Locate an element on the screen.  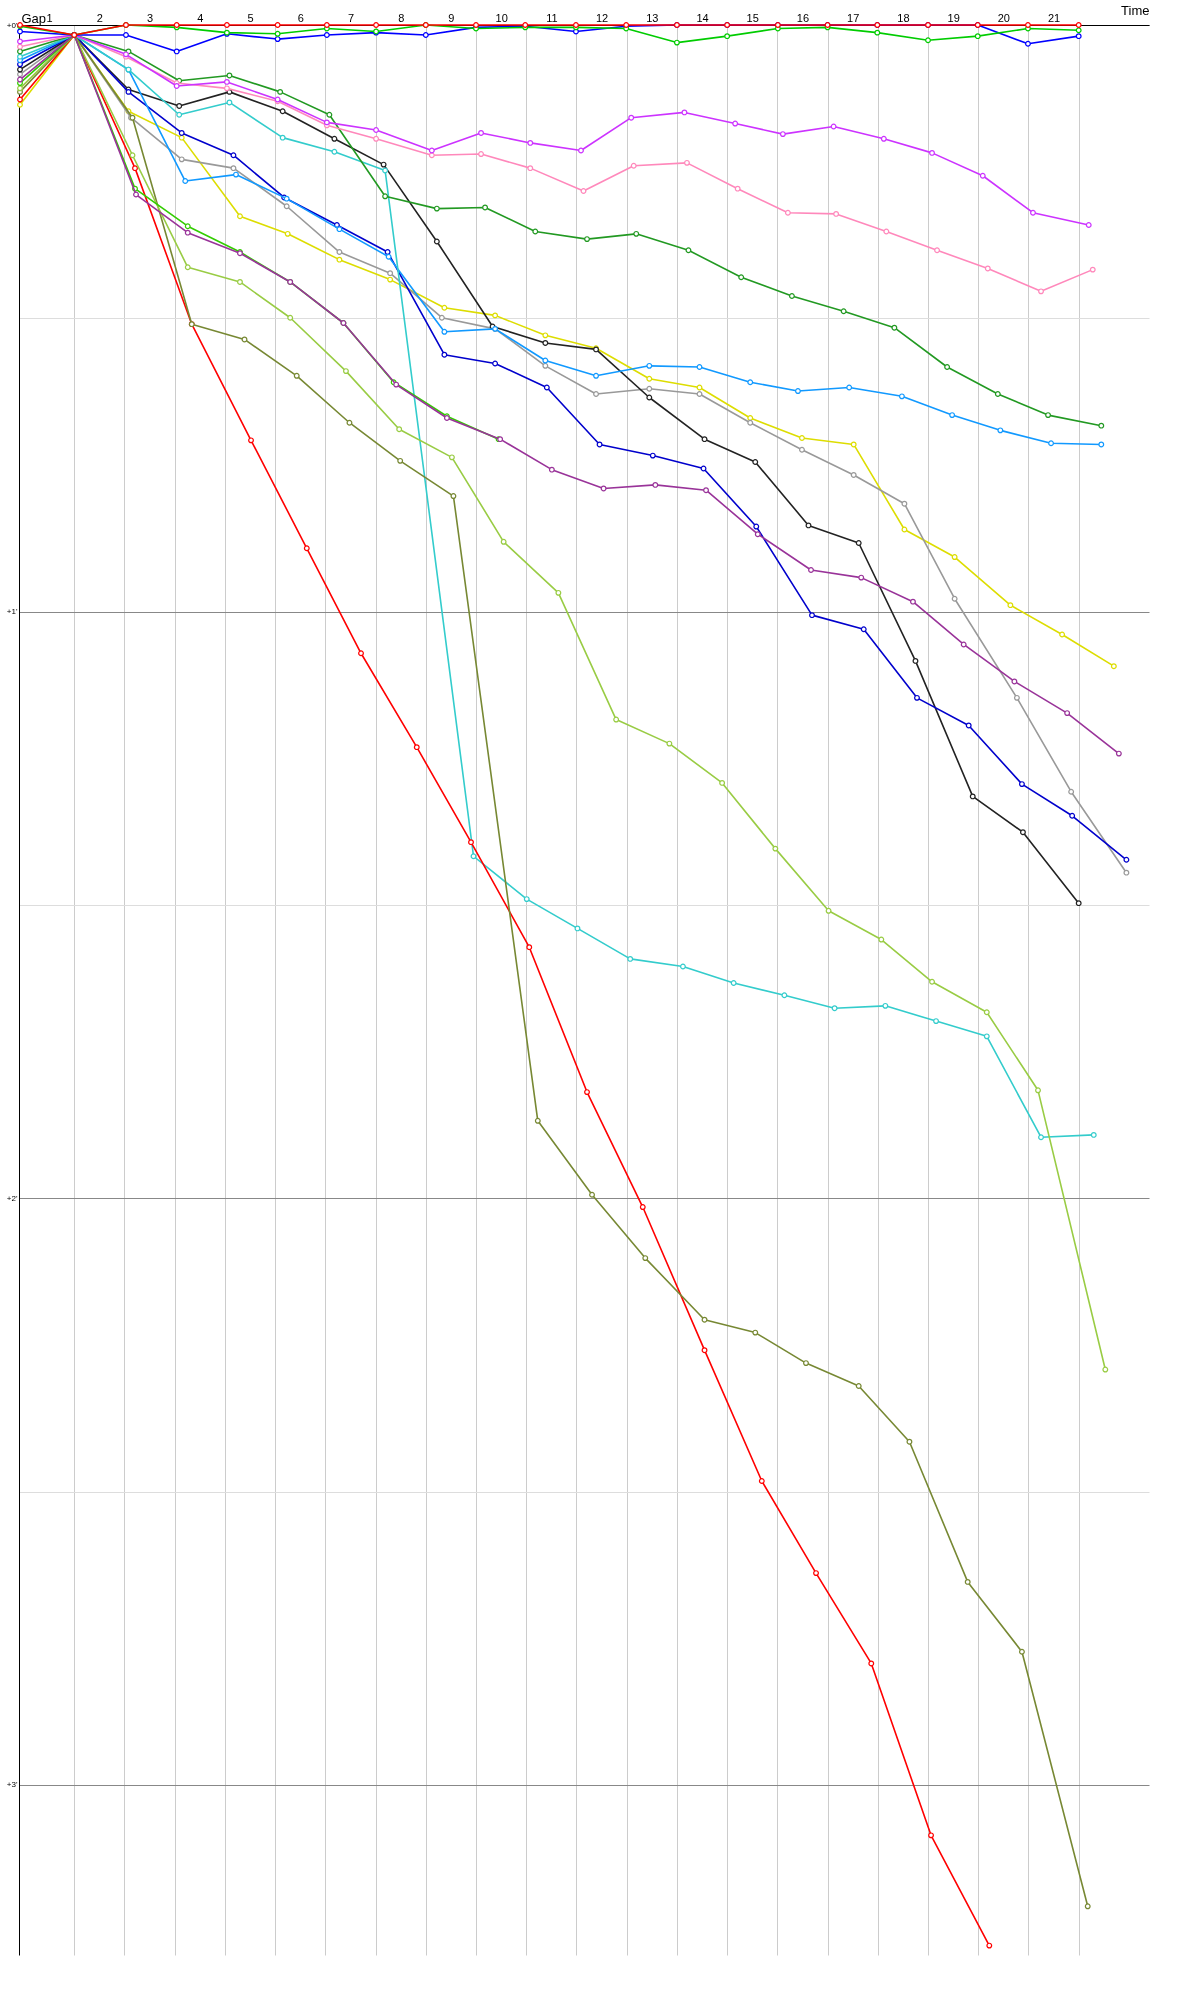
x-tick-label: 13 is located at coordinates (652, 17).